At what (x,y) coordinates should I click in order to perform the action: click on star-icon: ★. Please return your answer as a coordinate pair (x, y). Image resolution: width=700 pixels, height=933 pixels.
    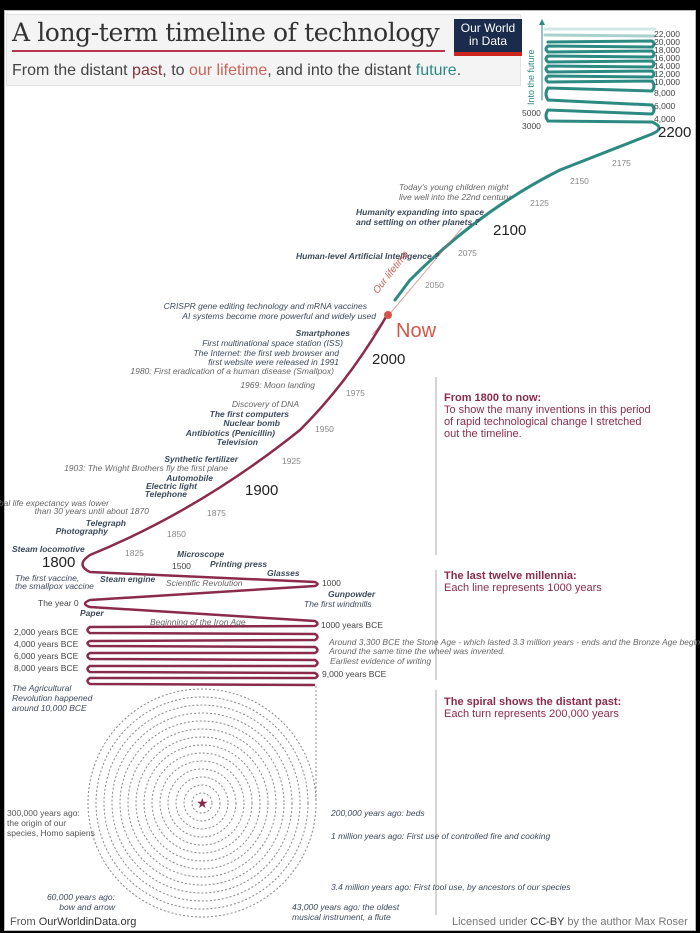
    Looking at the image, I should click on (202, 803).